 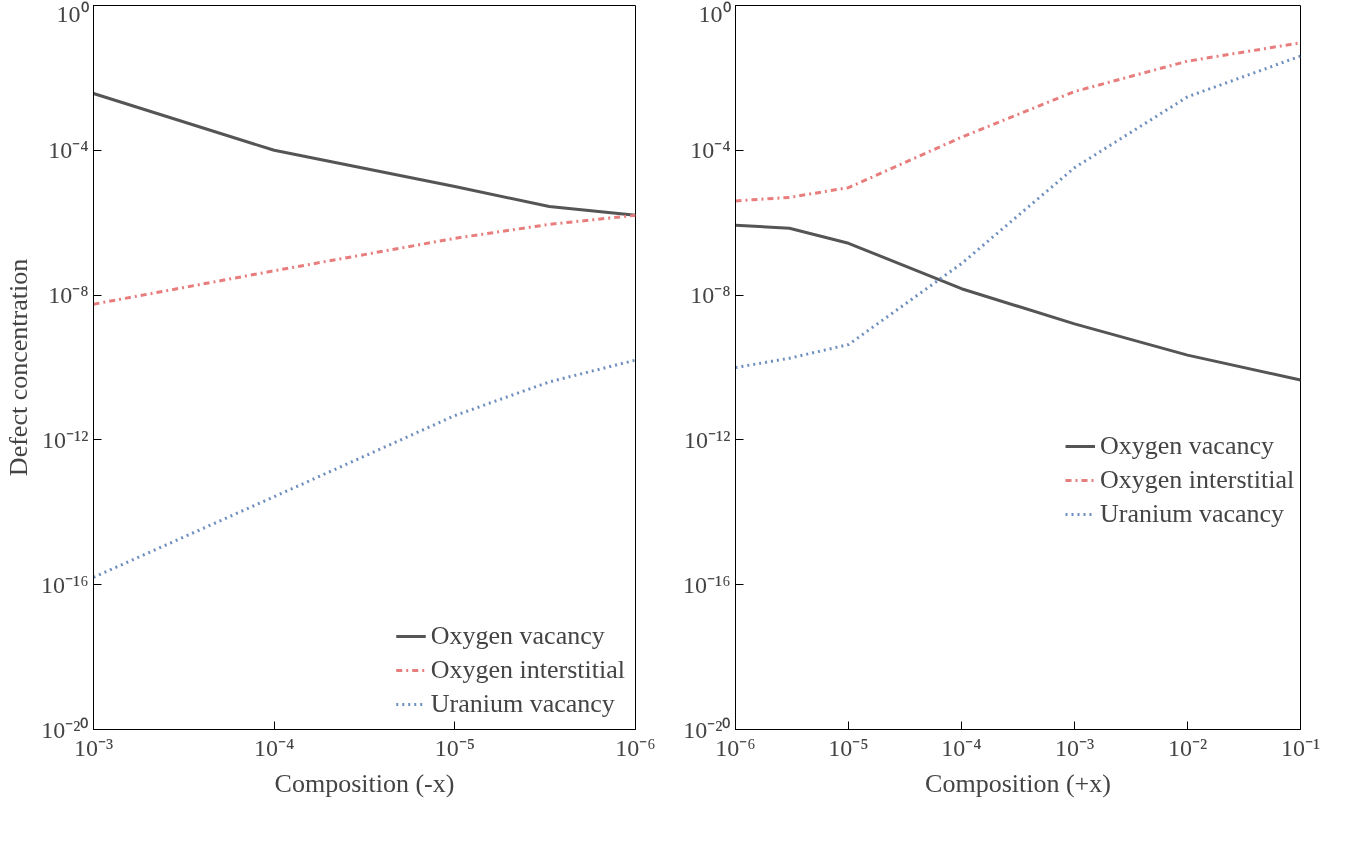 What do you see at coordinates (18, 367) in the screenshot?
I see `y-axis-title: Defect concentration` at bounding box center [18, 367].